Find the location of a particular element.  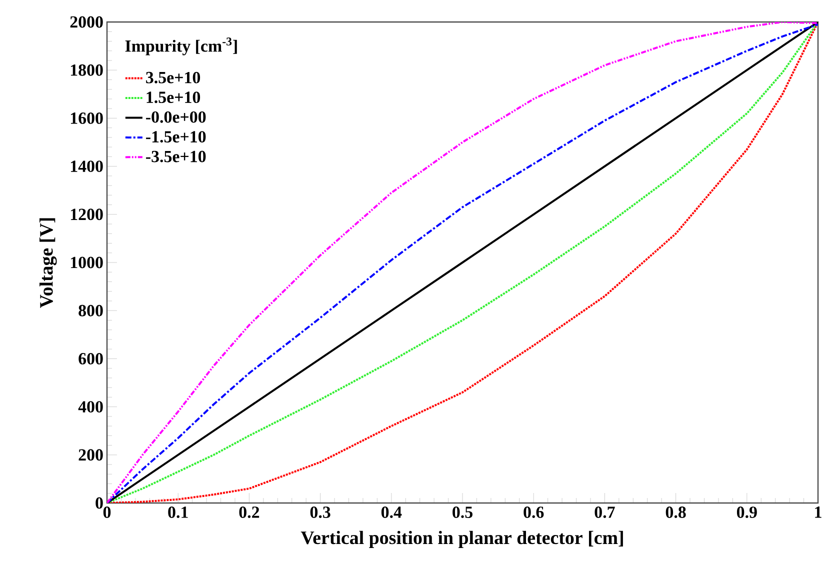

y-tick-label: 1800 is located at coordinates (86, 70).